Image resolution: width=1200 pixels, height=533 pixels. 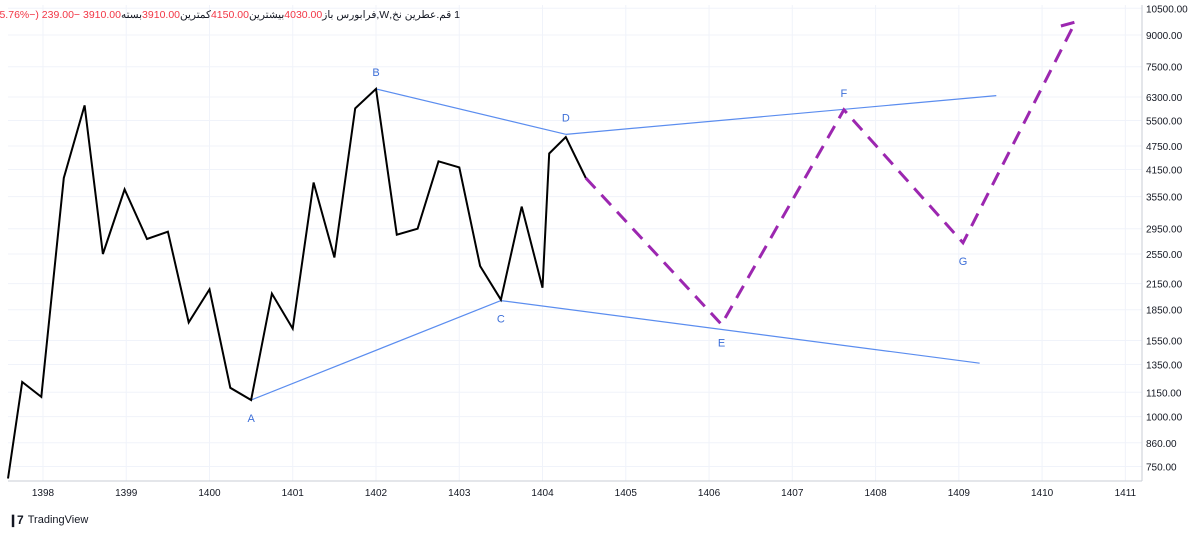 What do you see at coordinates (293, 493) in the screenshot?
I see `x-tick-label: 1401` at bounding box center [293, 493].